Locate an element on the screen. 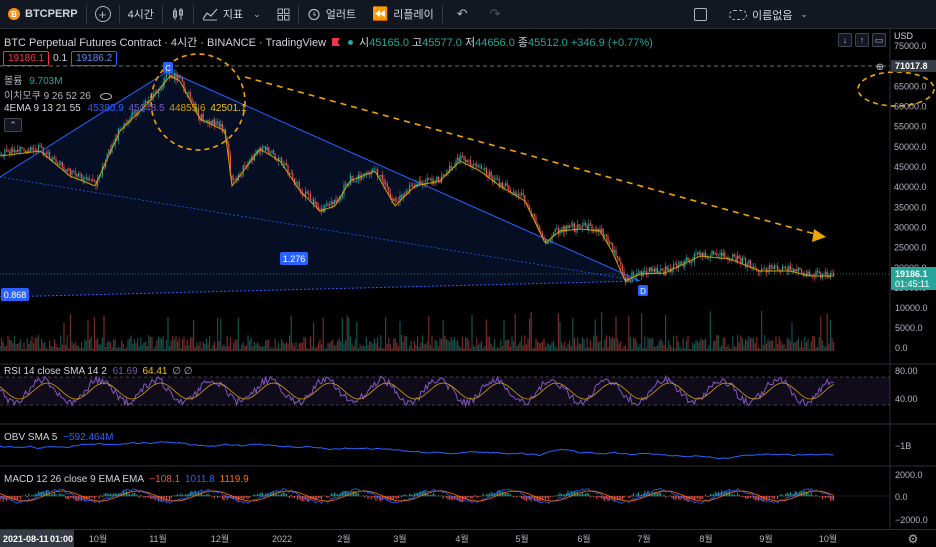  ratio-1-badge is located at coordinates (294, 258).